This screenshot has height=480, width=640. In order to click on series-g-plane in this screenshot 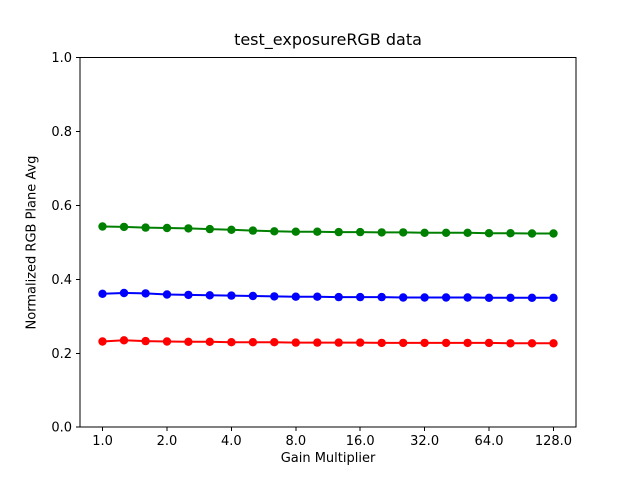, I will do `click(328, 230)`.